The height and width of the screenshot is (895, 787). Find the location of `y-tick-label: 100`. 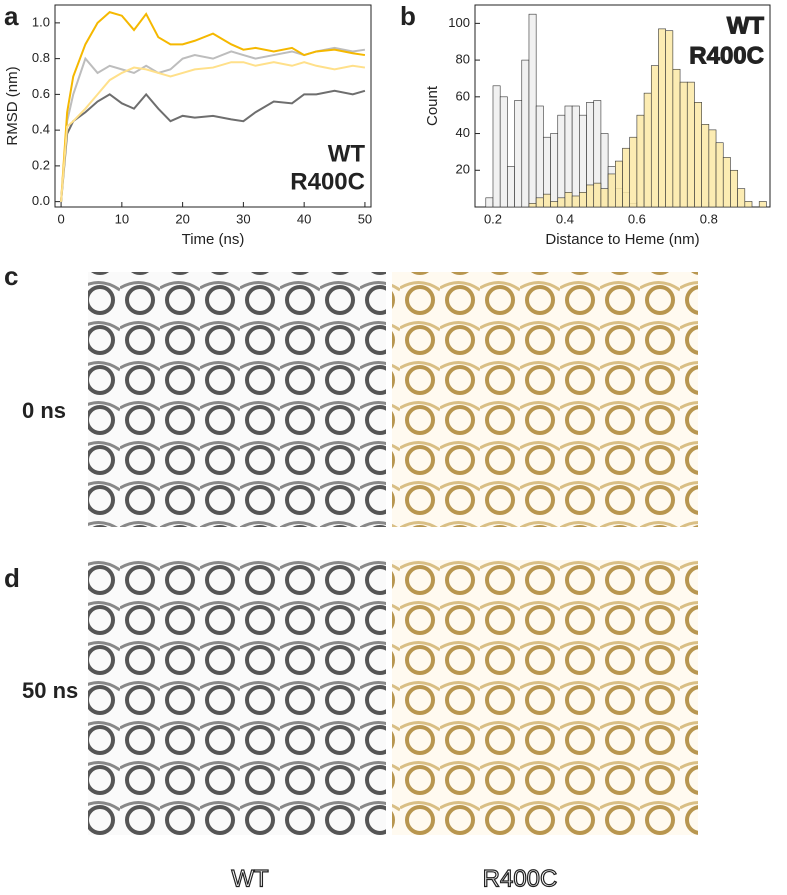

y-tick-label: 100 is located at coordinates (459, 22).